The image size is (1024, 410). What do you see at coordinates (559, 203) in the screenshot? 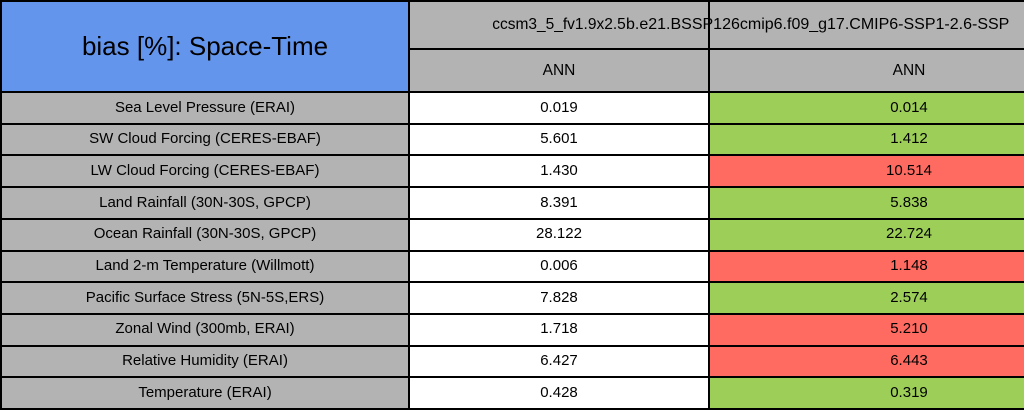
I see `value-cell: 8.391` at bounding box center [559, 203].